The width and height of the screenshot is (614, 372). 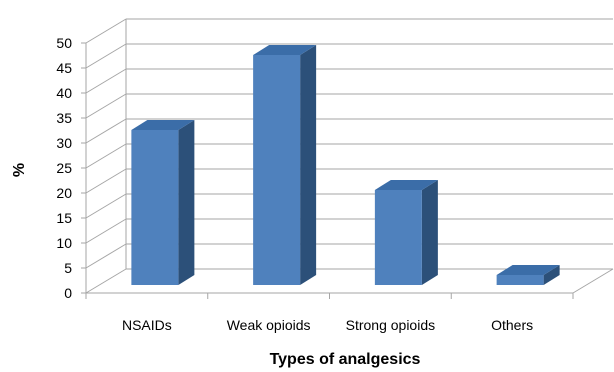 What do you see at coordinates (269, 325) in the screenshot?
I see `x-category-label: Weak opioids` at bounding box center [269, 325].